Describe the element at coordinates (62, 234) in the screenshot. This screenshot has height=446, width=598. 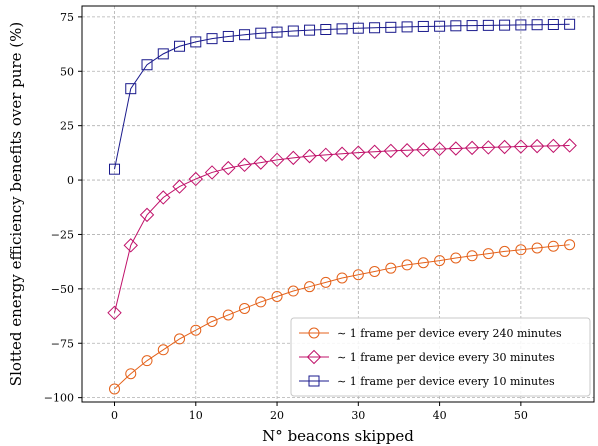
I see `y-tick-label: −25` at that location.